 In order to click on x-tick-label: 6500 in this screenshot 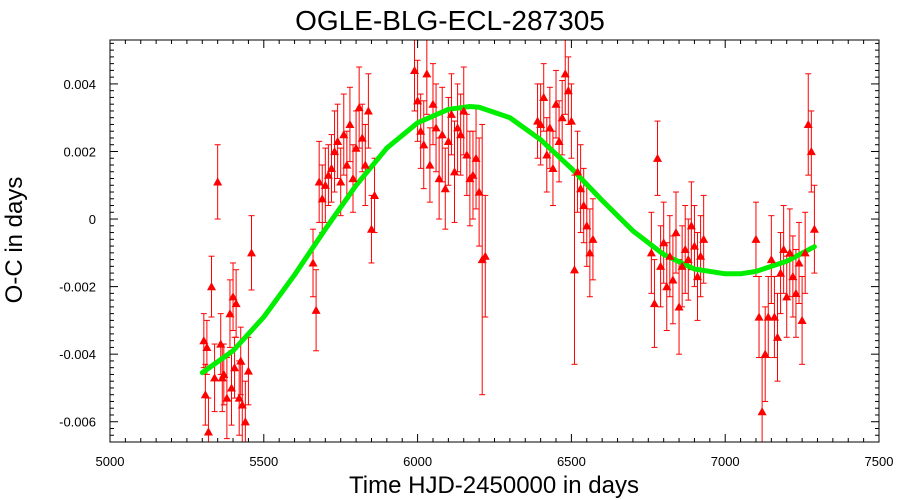, I will do `click(571, 461)`.